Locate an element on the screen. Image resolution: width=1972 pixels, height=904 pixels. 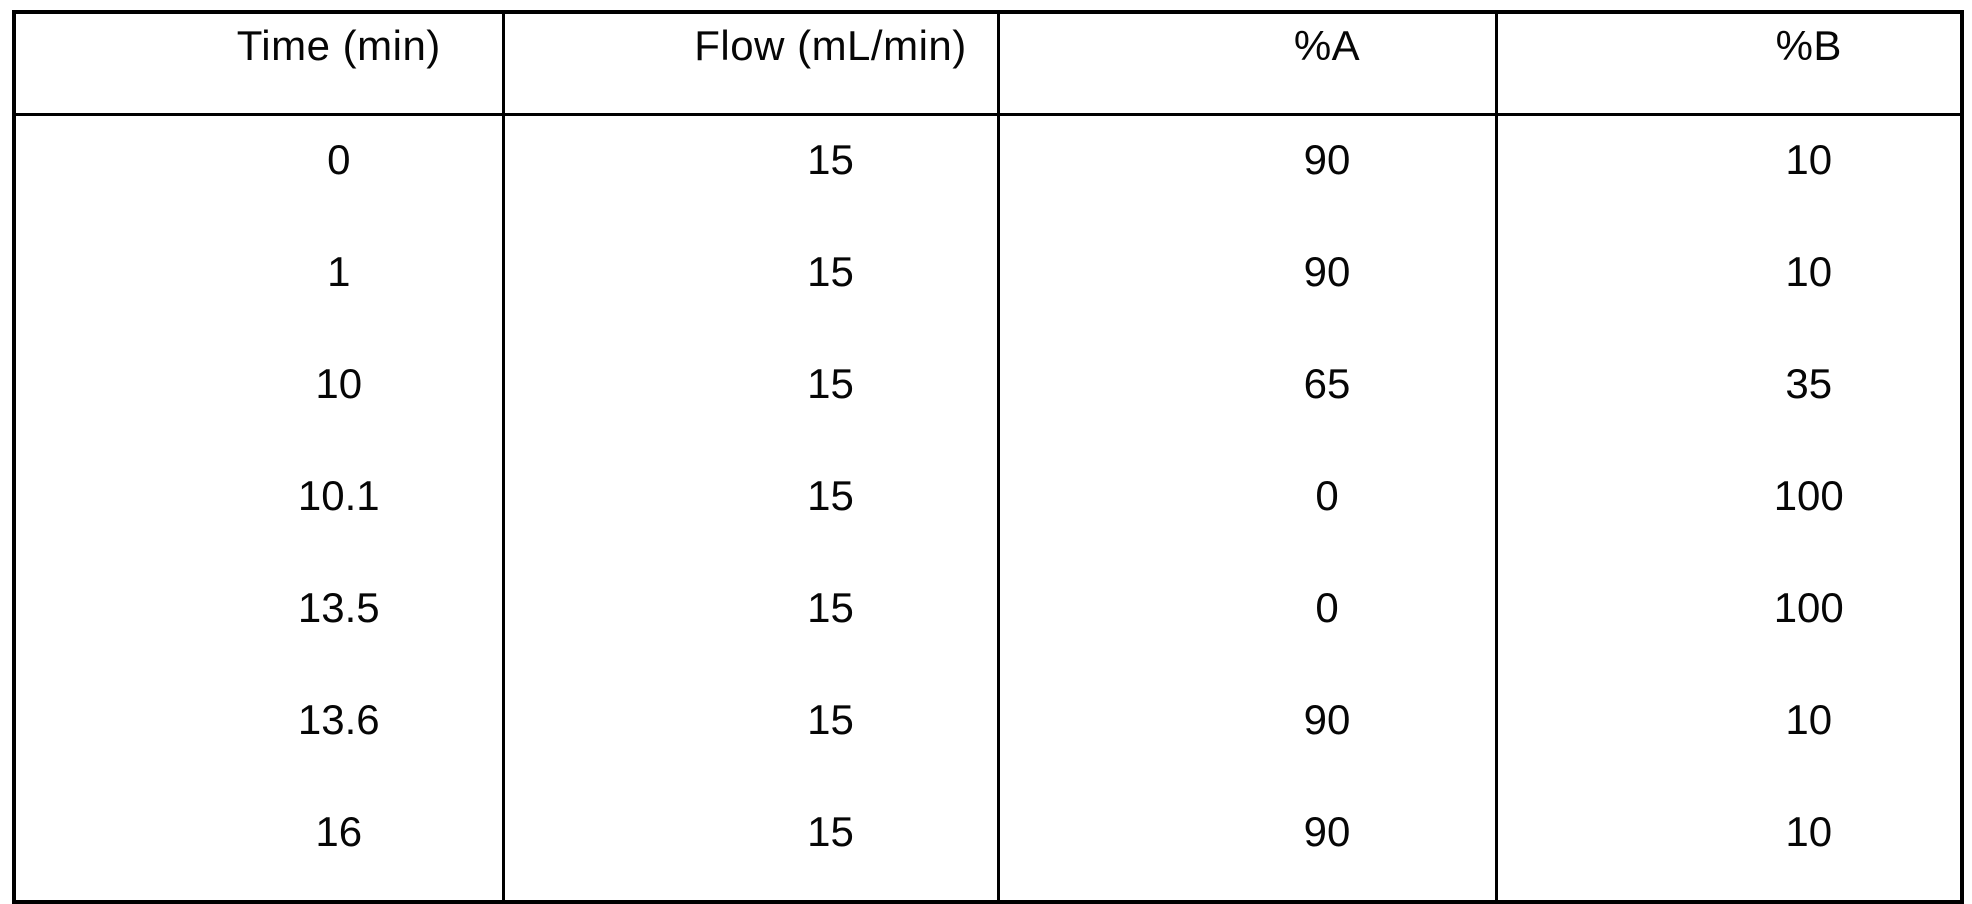
table-cell-time: 13.5 is located at coordinates (338, 607).